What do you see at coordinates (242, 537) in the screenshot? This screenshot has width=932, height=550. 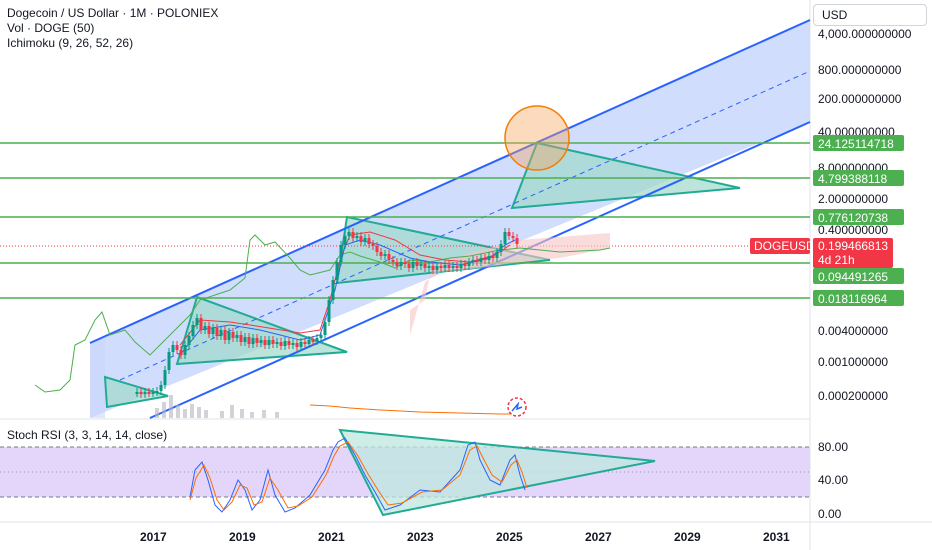 I see `time-axis-label: 2019` at bounding box center [242, 537].